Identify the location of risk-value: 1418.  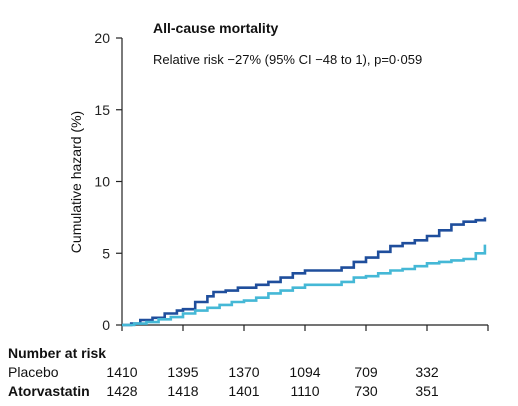
(182, 391).